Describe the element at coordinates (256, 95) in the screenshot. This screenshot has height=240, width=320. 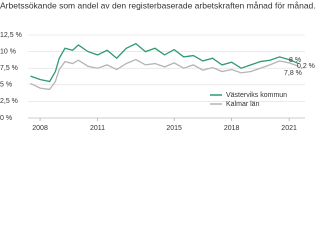
I see `legend-label: Västerviks kommun` at that location.